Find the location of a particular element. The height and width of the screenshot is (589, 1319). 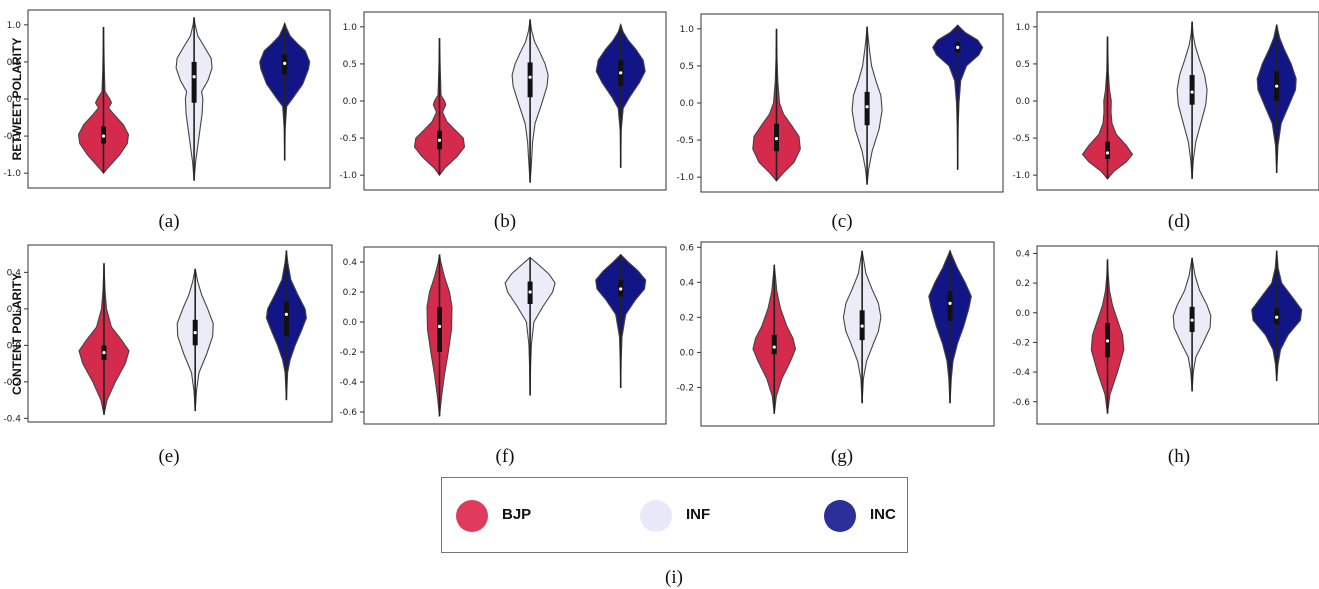

caption-h: (h) is located at coordinates (1179, 456).